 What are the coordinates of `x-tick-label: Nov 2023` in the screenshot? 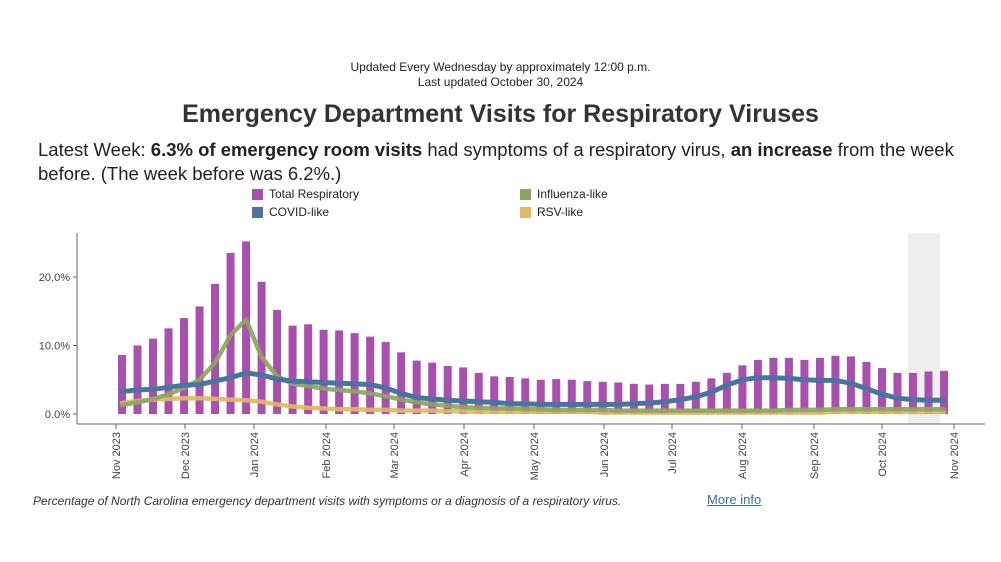 It's located at (117, 455).